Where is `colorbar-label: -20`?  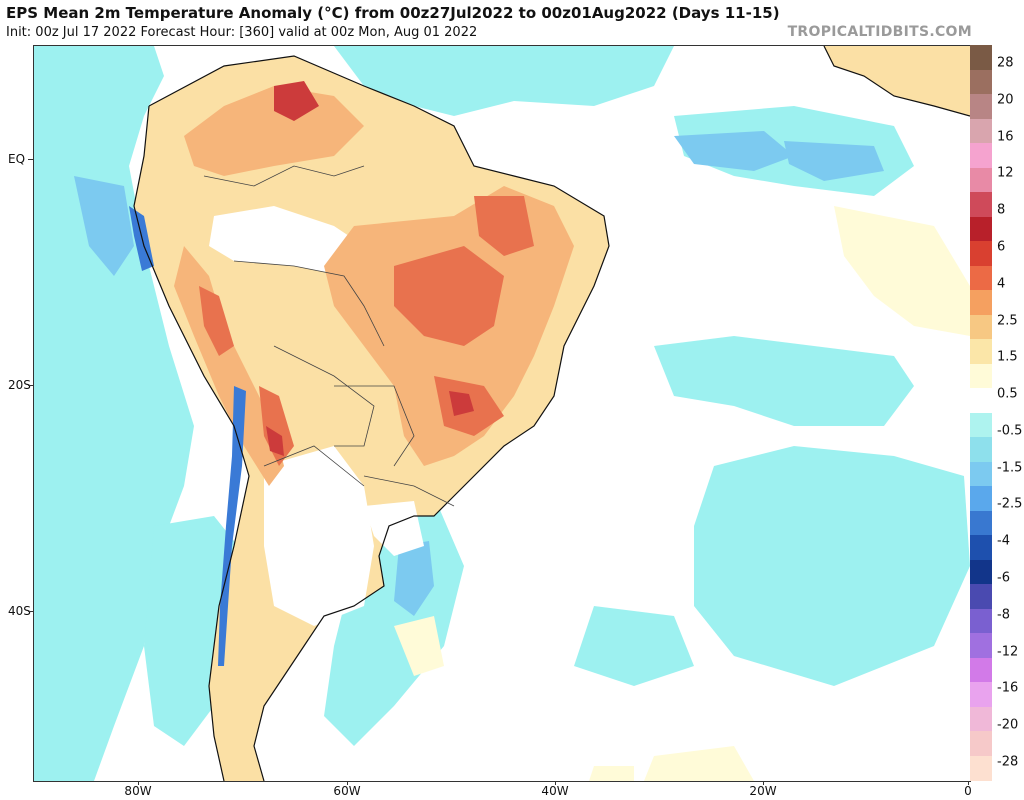 colorbar-label: -20 is located at coordinates (1008, 725).